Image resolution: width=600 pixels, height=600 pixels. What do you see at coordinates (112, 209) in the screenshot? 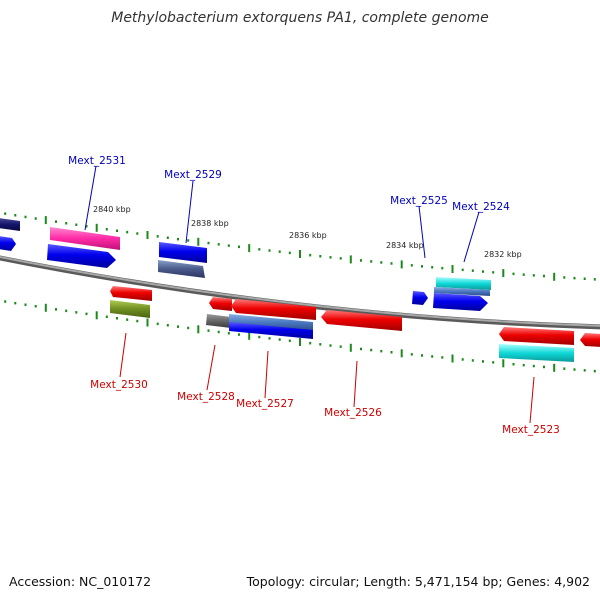
I see `ruler-label-2840: 2840 kbp` at bounding box center [112, 209].